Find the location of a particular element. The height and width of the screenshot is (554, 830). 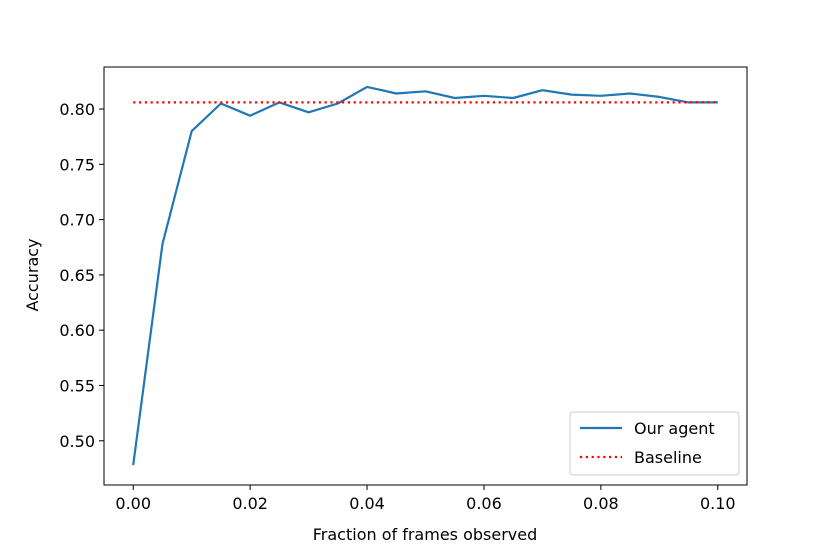

x-axis-label: Fraction of frames observed is located at coordinates (425, 534).